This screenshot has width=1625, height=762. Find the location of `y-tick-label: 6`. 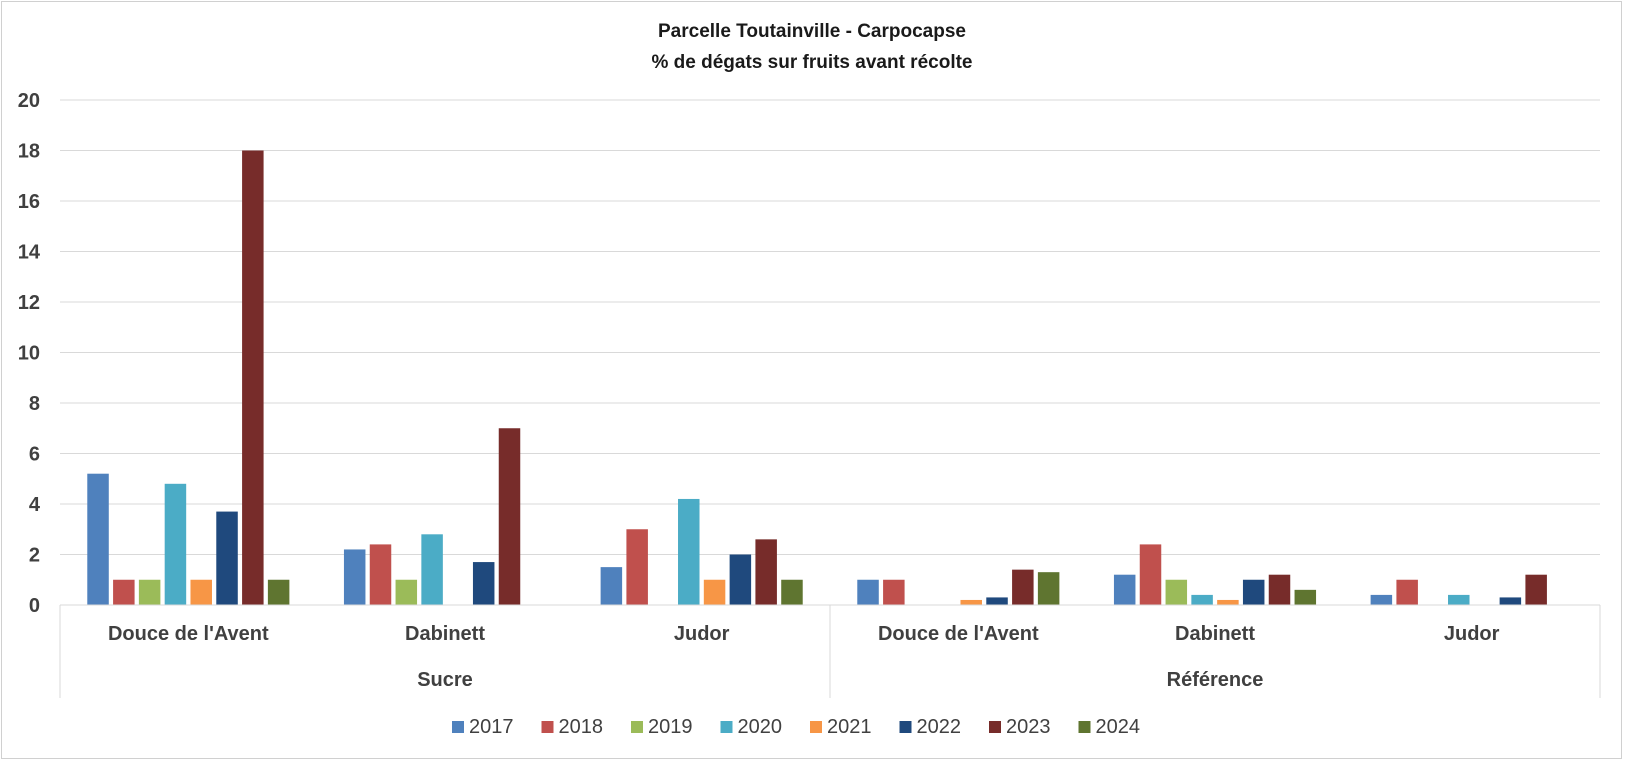

y-tick-label: 6 is located at coordinates (34, 455).